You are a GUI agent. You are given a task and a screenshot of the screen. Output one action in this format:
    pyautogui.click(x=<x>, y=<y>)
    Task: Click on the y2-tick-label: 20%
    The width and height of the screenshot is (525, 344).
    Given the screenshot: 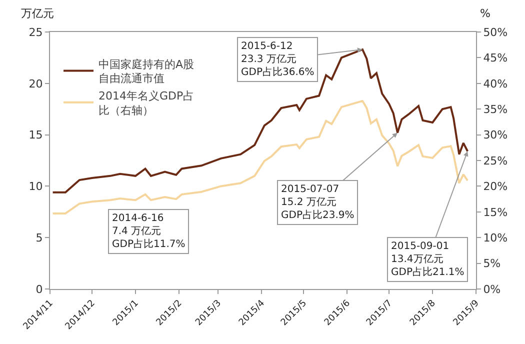 What is the action you would take?
    pyautogui.click(x=495, y=187)
    